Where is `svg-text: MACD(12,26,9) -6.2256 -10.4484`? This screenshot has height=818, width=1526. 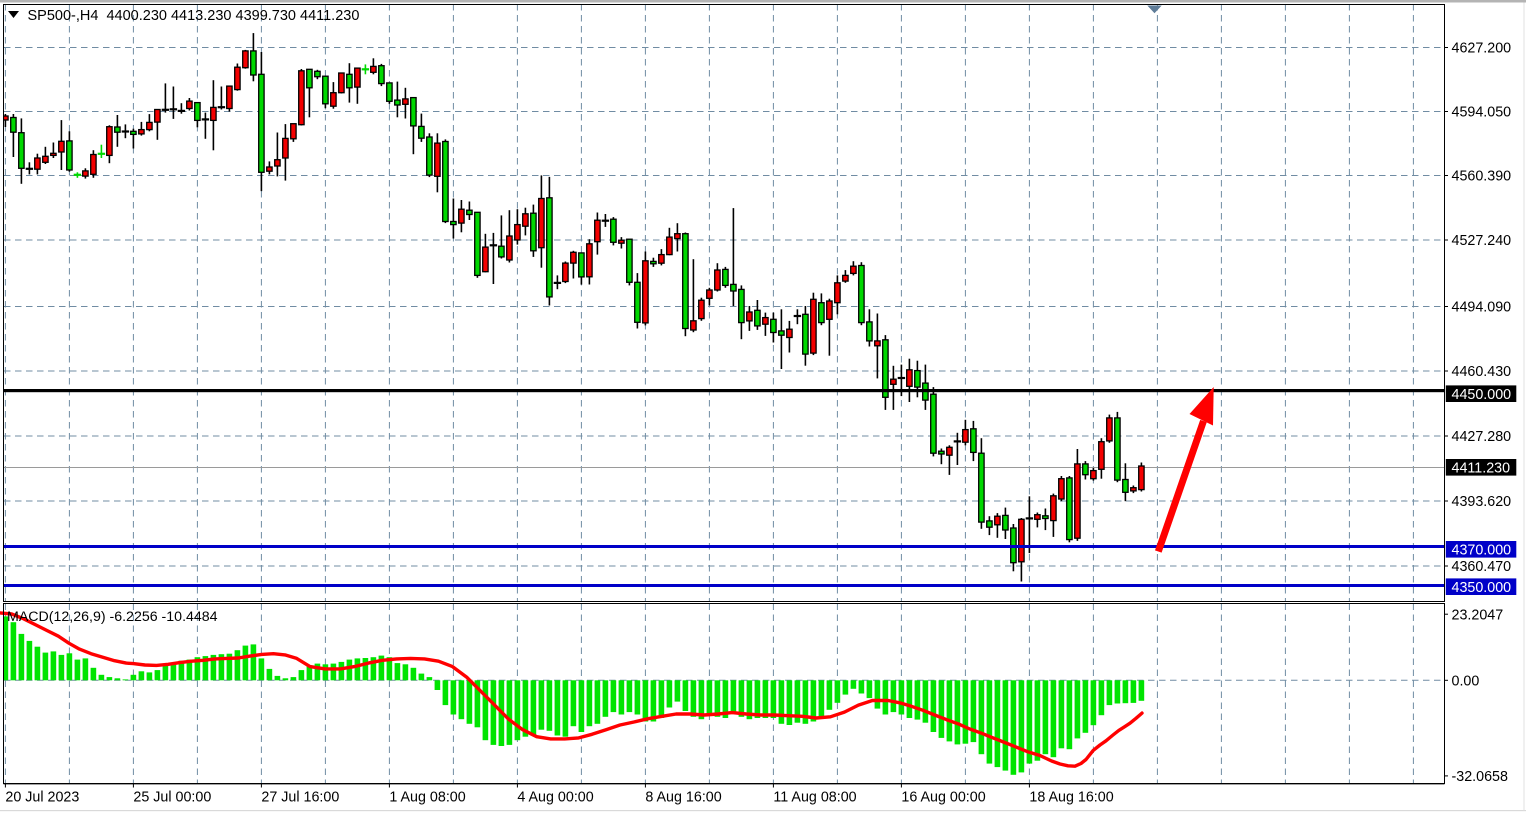 svg-text: MACD(12,26,9) -6.2256 -10.4484 is located at coordinates (112, 617).